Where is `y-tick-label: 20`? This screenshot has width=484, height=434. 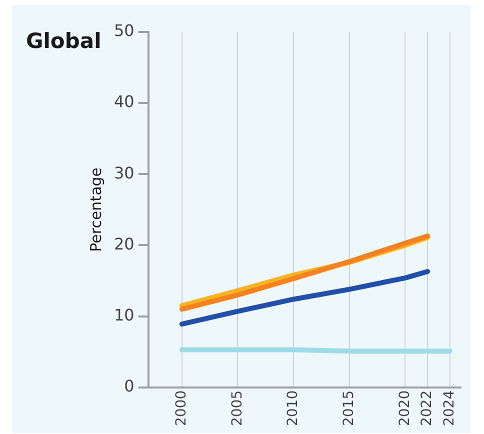 y-tick-label: 20 is located at coordinates (124, 244).